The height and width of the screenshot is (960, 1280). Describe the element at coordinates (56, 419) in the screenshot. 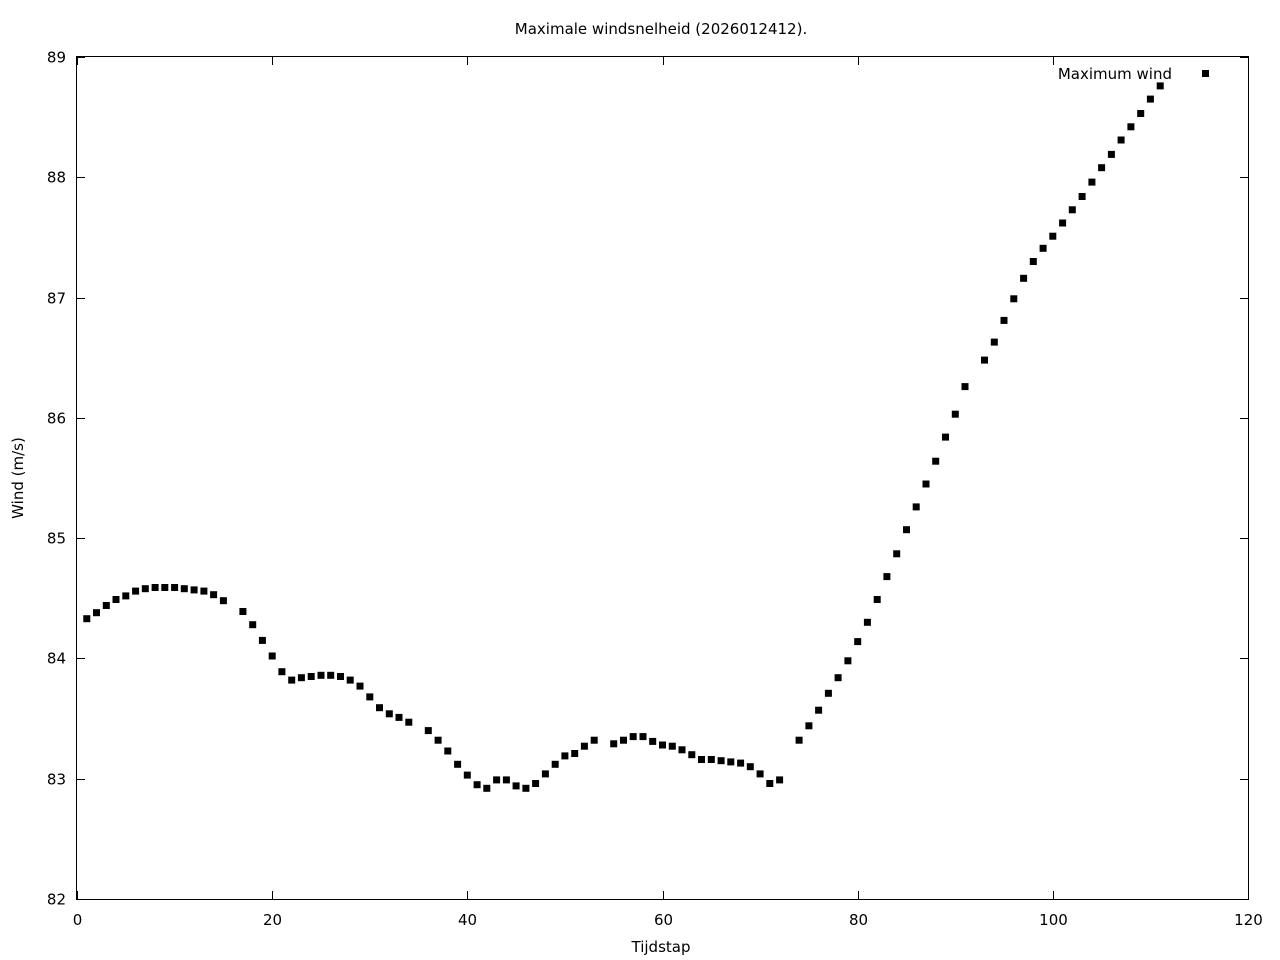

I see `y-tick-label: 86` at that location.